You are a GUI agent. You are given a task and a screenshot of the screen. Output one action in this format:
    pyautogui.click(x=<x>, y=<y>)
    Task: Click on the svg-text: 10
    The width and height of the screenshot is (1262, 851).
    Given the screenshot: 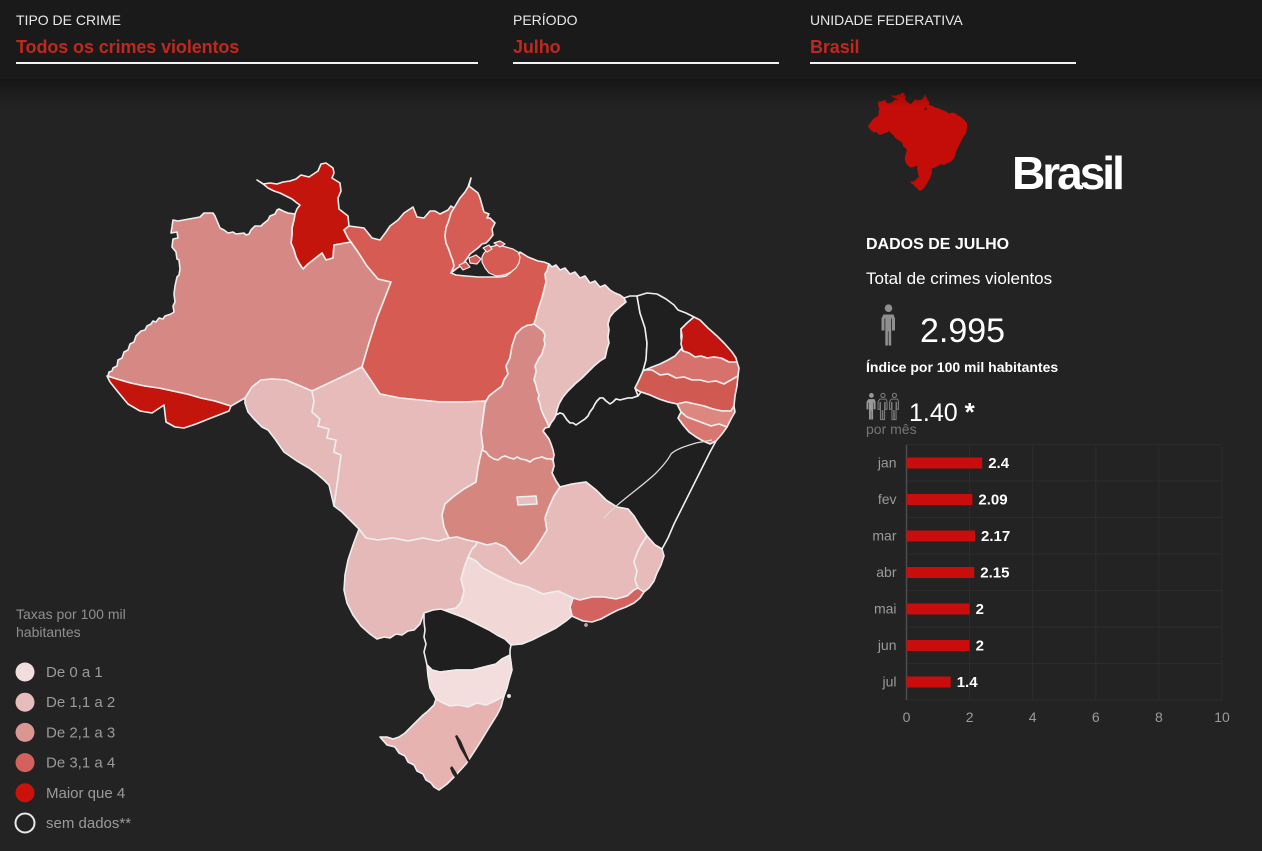 What is the action you would take?
    pyautogui.click(x=1222, y=717)
    